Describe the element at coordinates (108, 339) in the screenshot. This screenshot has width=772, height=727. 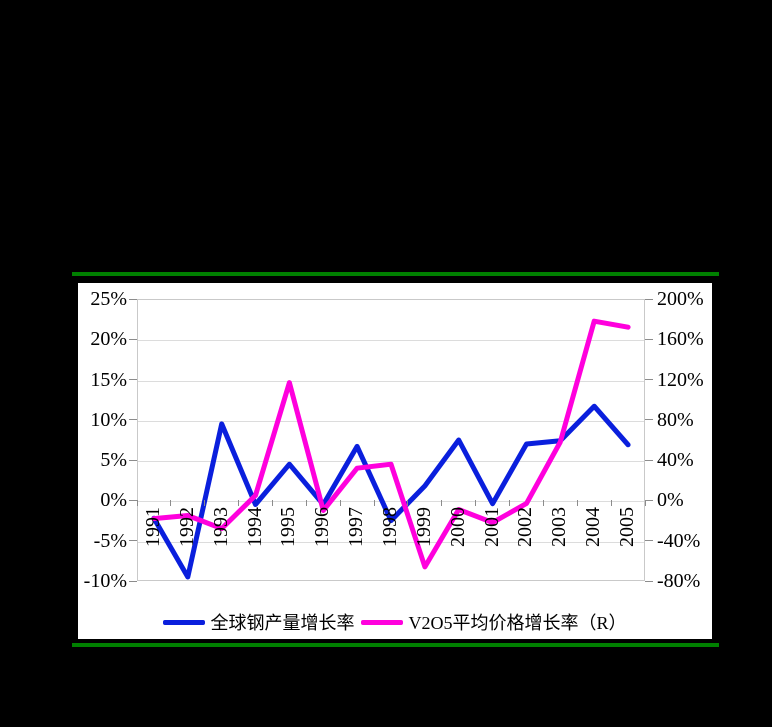
I see `y-axis-label-left: 20%` at that location.